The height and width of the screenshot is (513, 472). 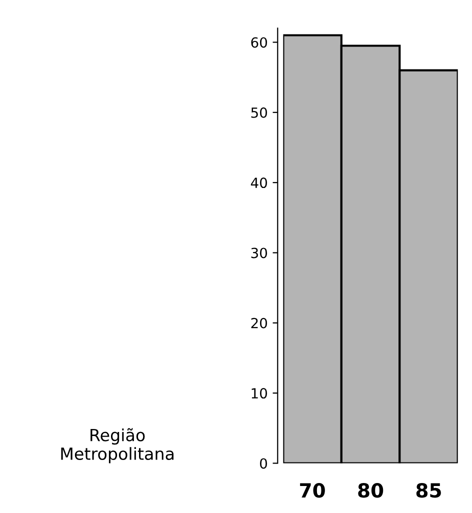 What do you see at coordinates (371, 490) in the screenshot?
I see `x-tick-label: 80` at bounding box center [371, 490].